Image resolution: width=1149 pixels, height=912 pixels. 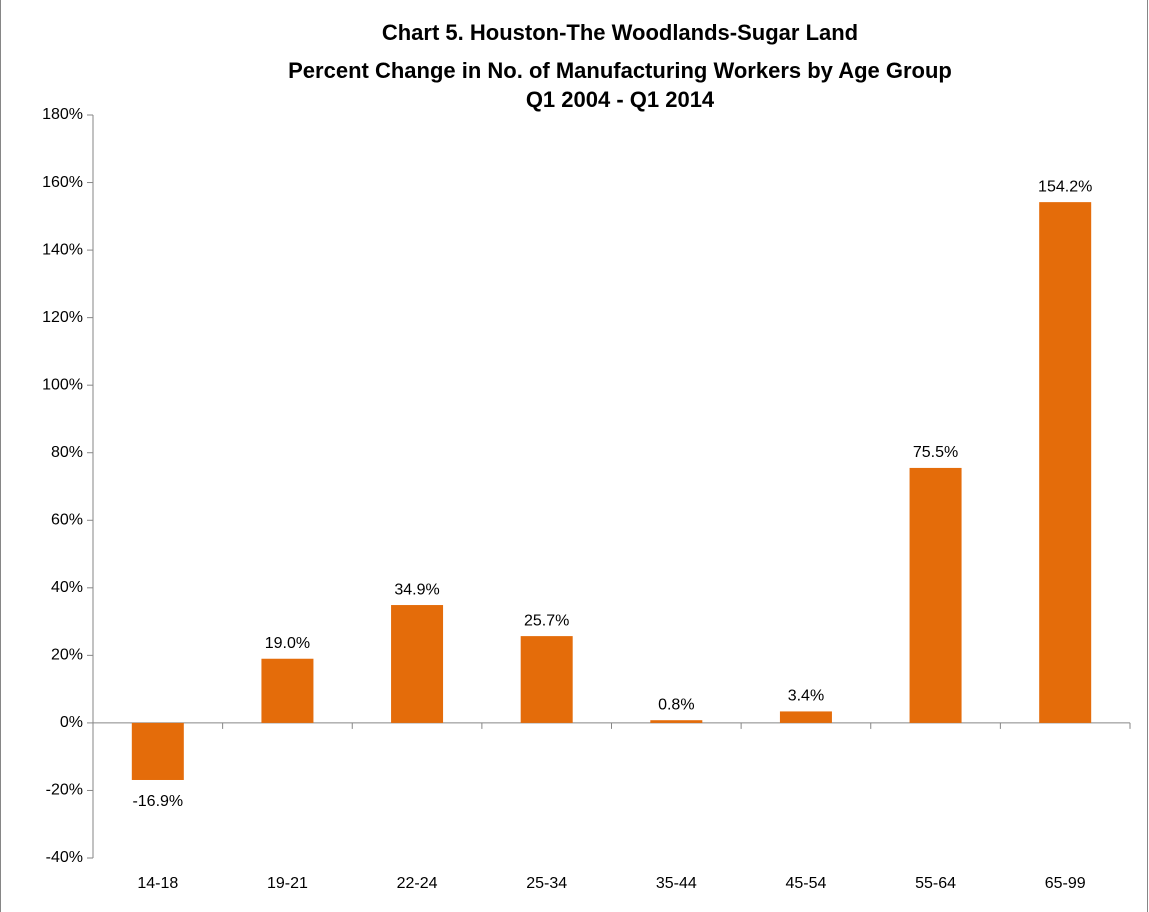 What do you see at coordinates (62, 114) in the screenshot?
I see `y-tick-label: 180%` at bounding box center [62, 114].